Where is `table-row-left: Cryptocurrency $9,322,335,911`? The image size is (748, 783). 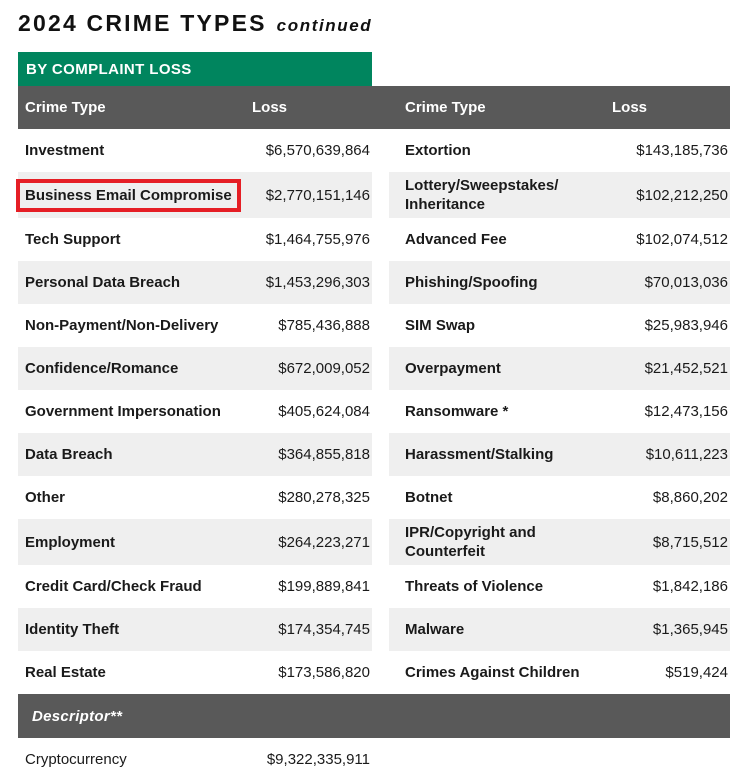
table-row-left: Cryptocurrency $9,322,335,911 is located at coordinates (195, 759).